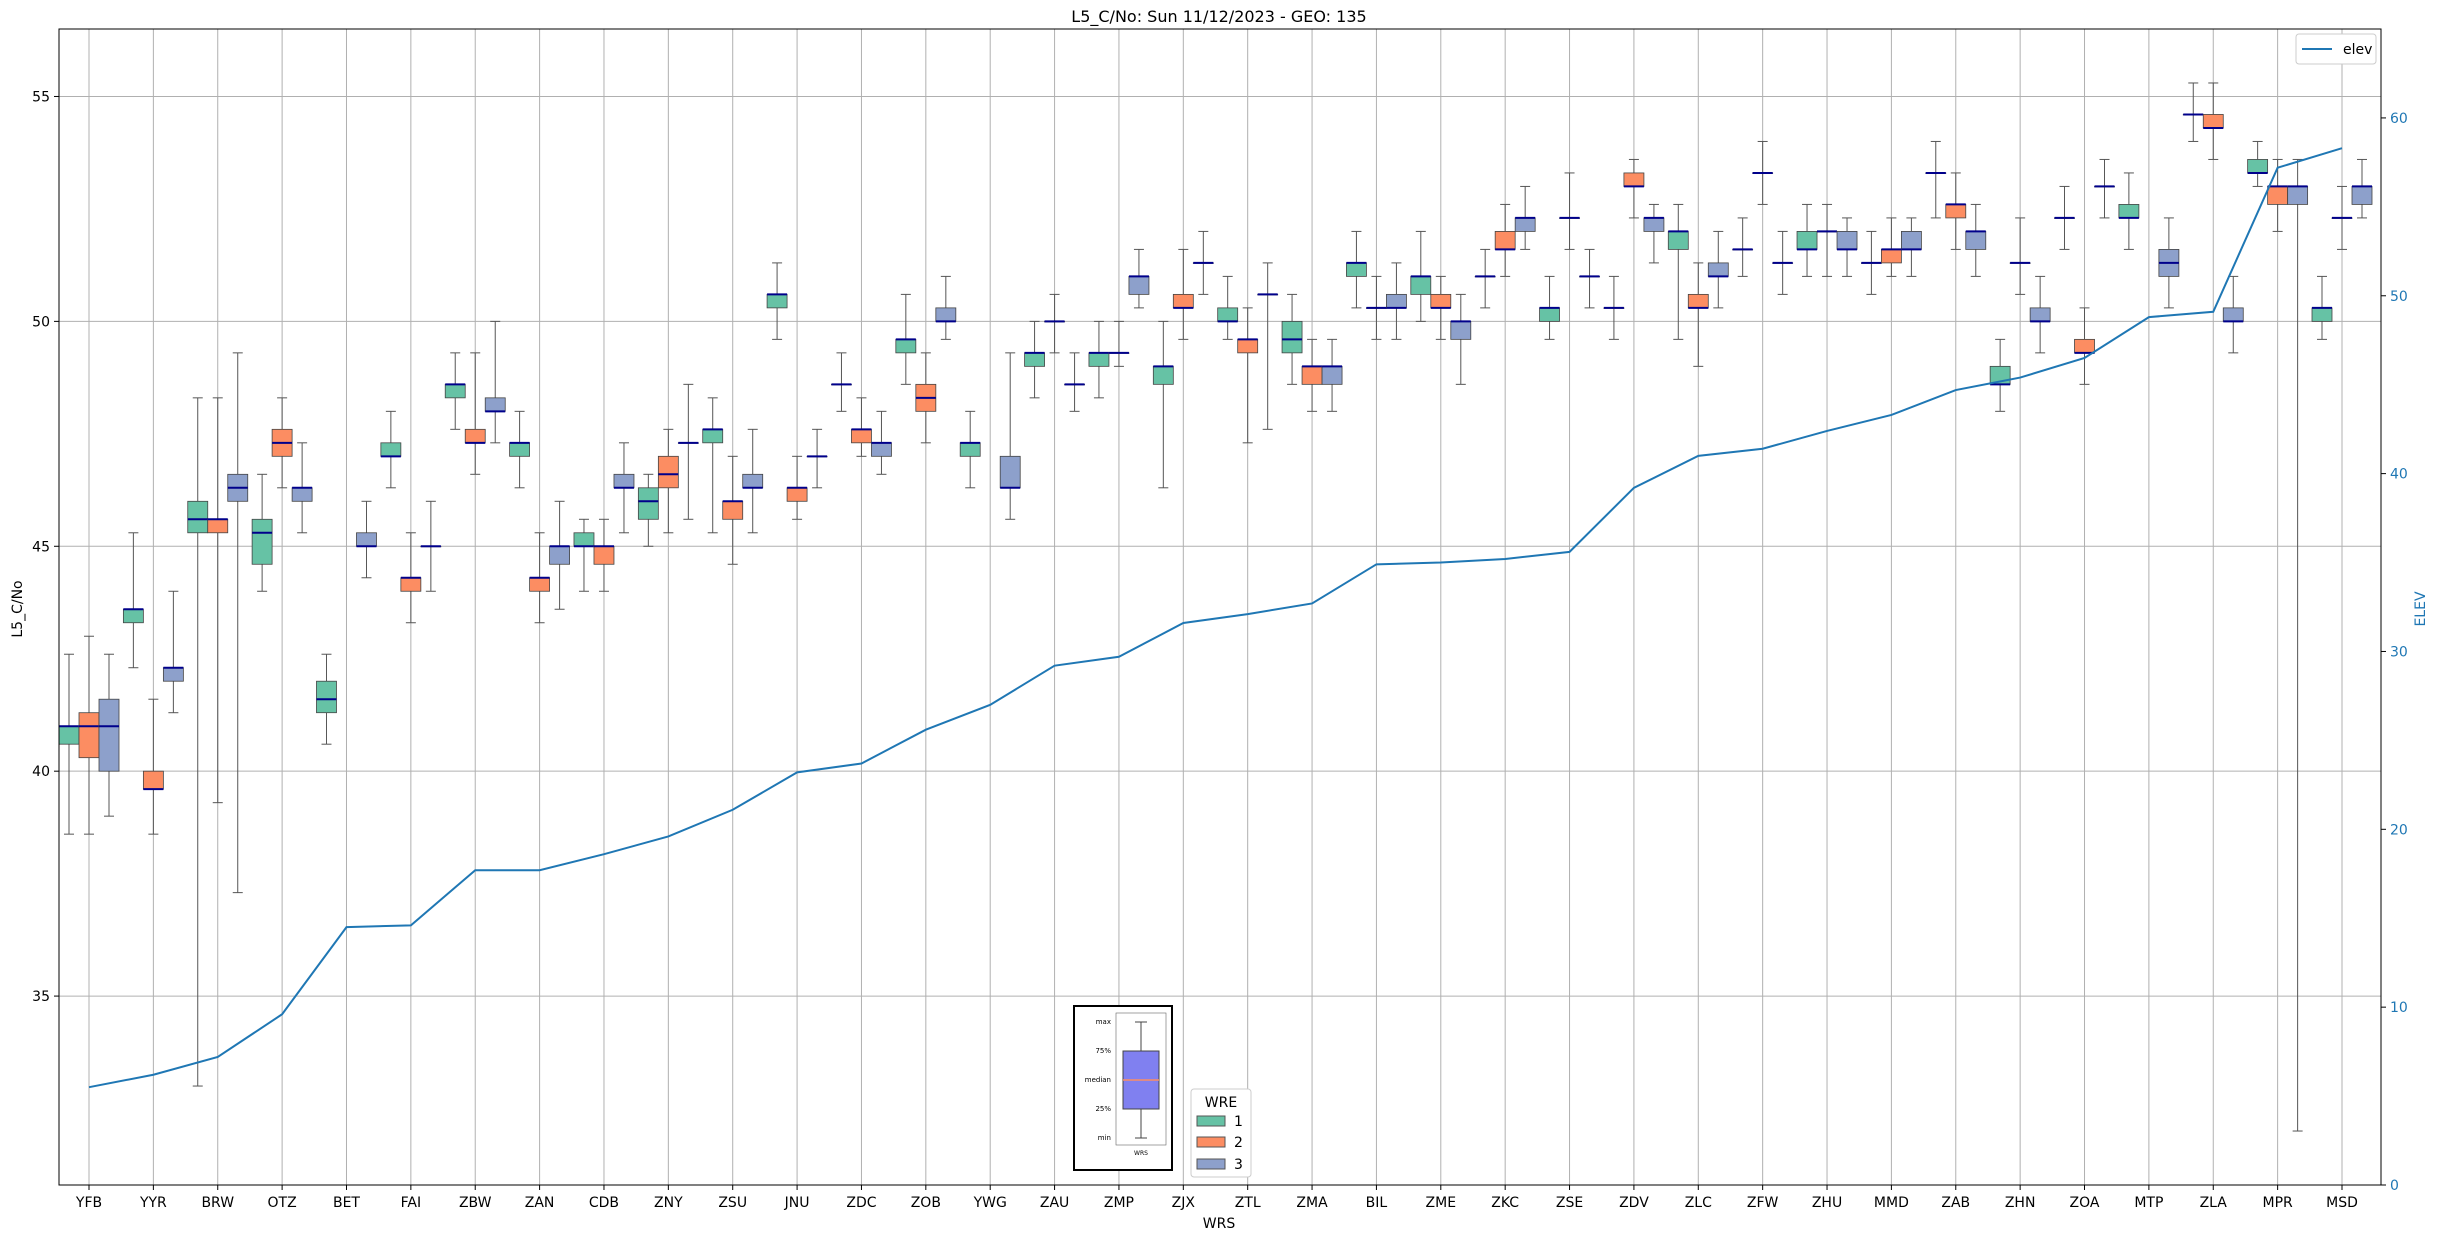 The width and height of the screenshot is (2439, 1238). I want to click on x-tick-label: YFB, so click(88, 1203).